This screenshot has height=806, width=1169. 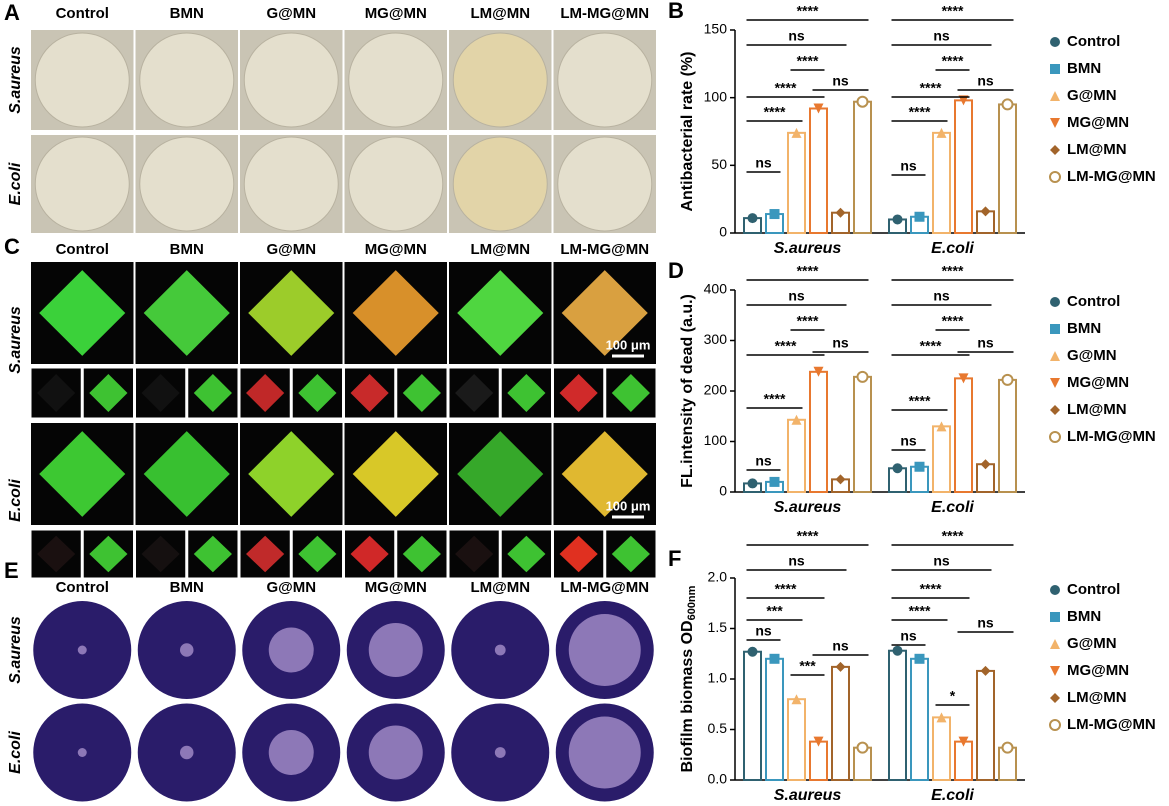 I want to click on y-tick-label: 1.0, so click(x=718, y=678).